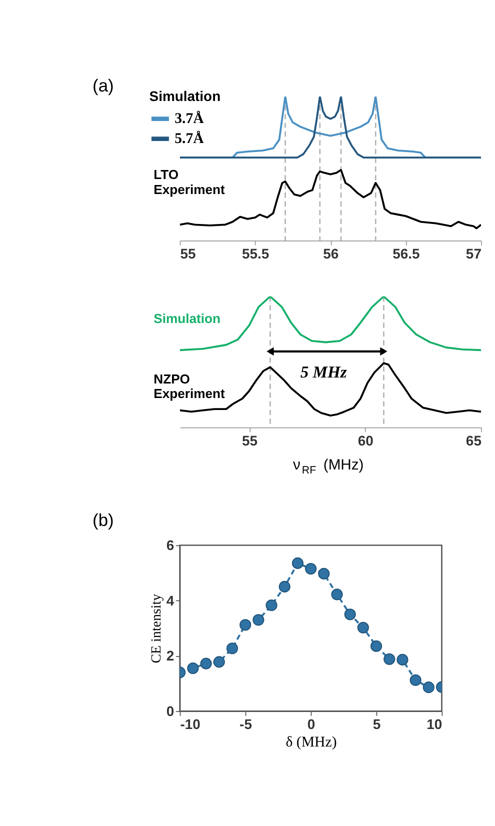 This screenshot has height=826, width=495. What do you see at coordinates (331, 253) in the screenshot?
I see `x-tick-label: 56` at bounding box center [331, 253].